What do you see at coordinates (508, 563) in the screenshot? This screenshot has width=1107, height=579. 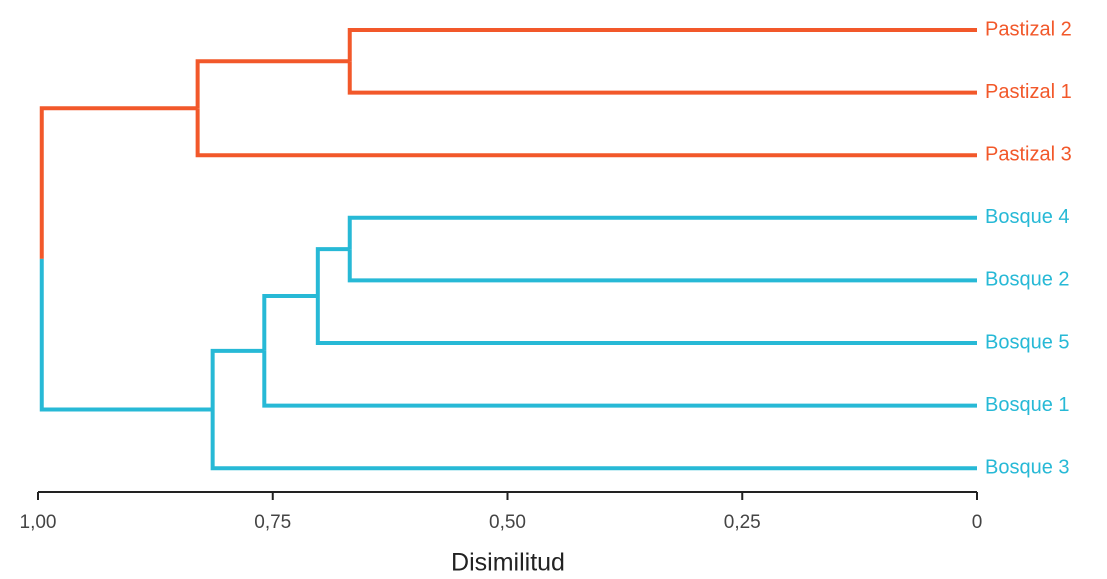 I see `x-axis-label: Disimilitud` at bounding box center [508, 563].